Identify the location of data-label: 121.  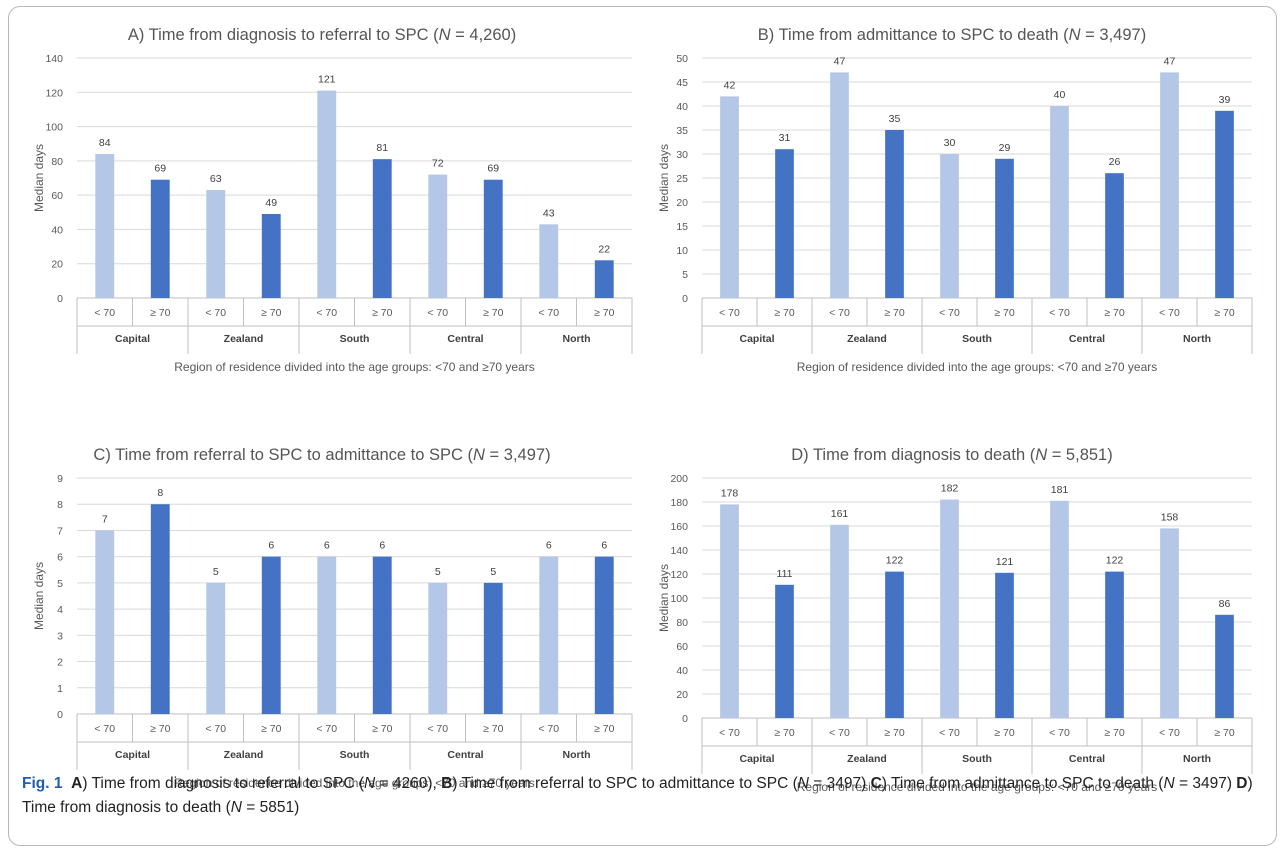
(327, 80).